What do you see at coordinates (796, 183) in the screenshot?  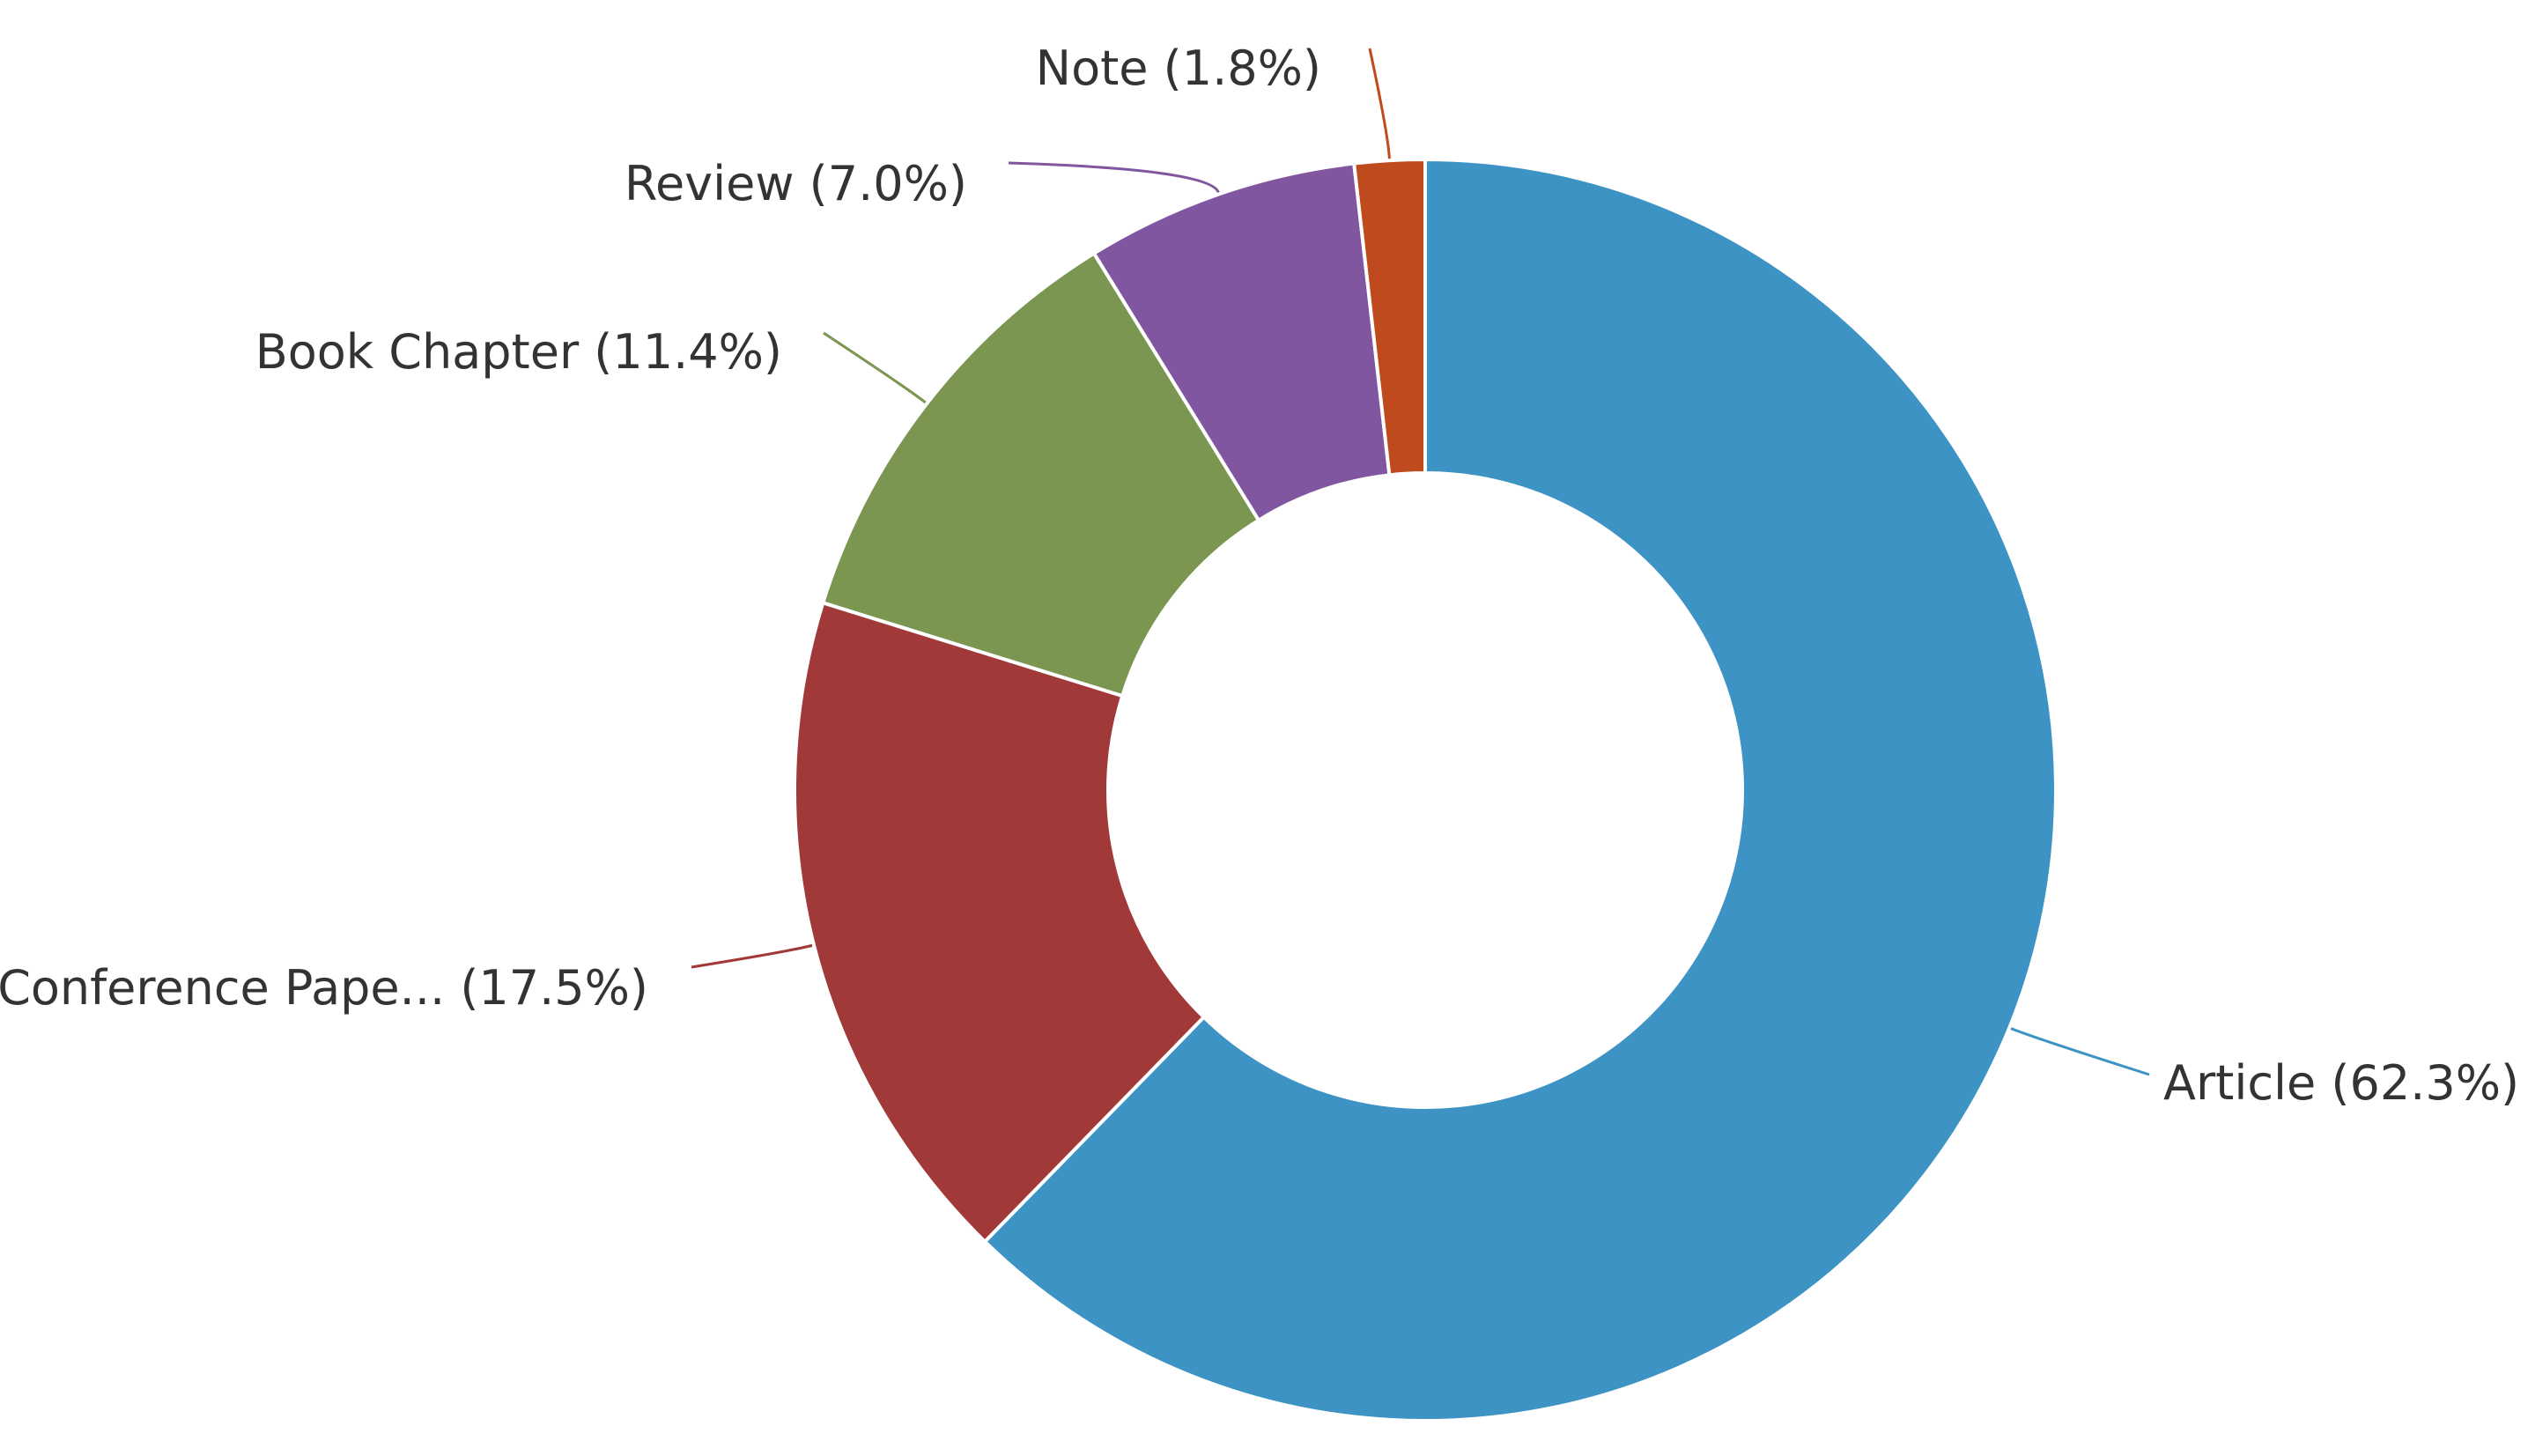 I see `label-review: Review (7.0%)` at bounding box center [796, 183].